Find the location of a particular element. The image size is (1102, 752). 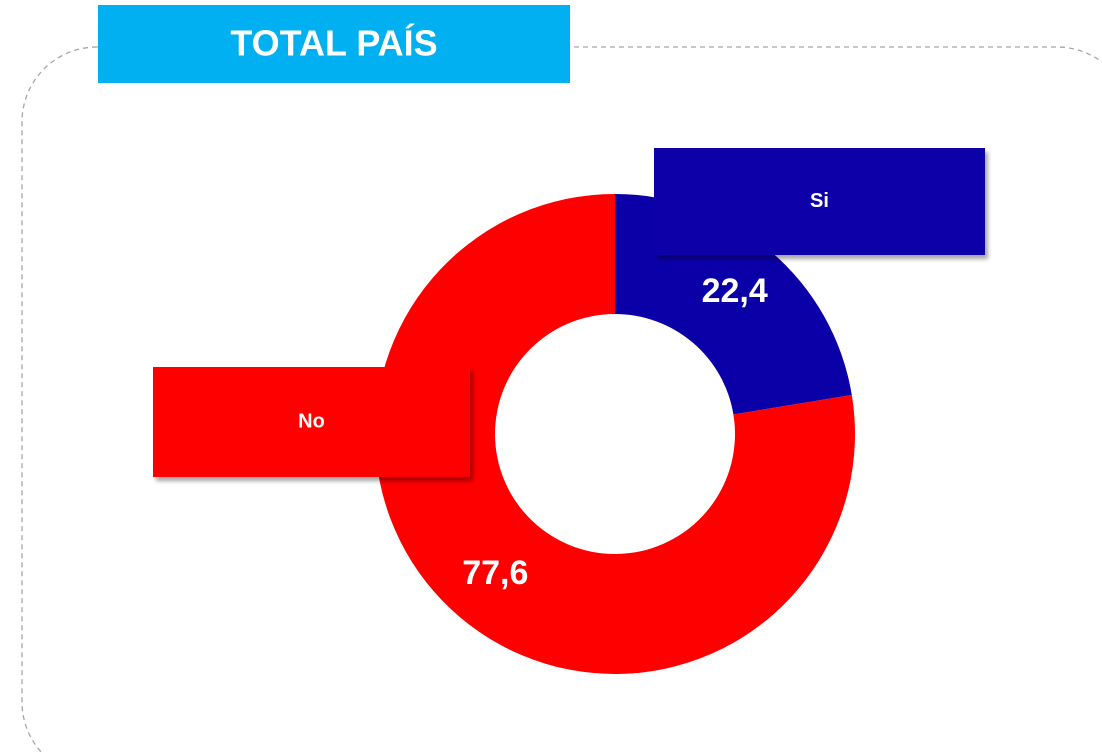

category-label: Si is located at coordinates (819, 201).